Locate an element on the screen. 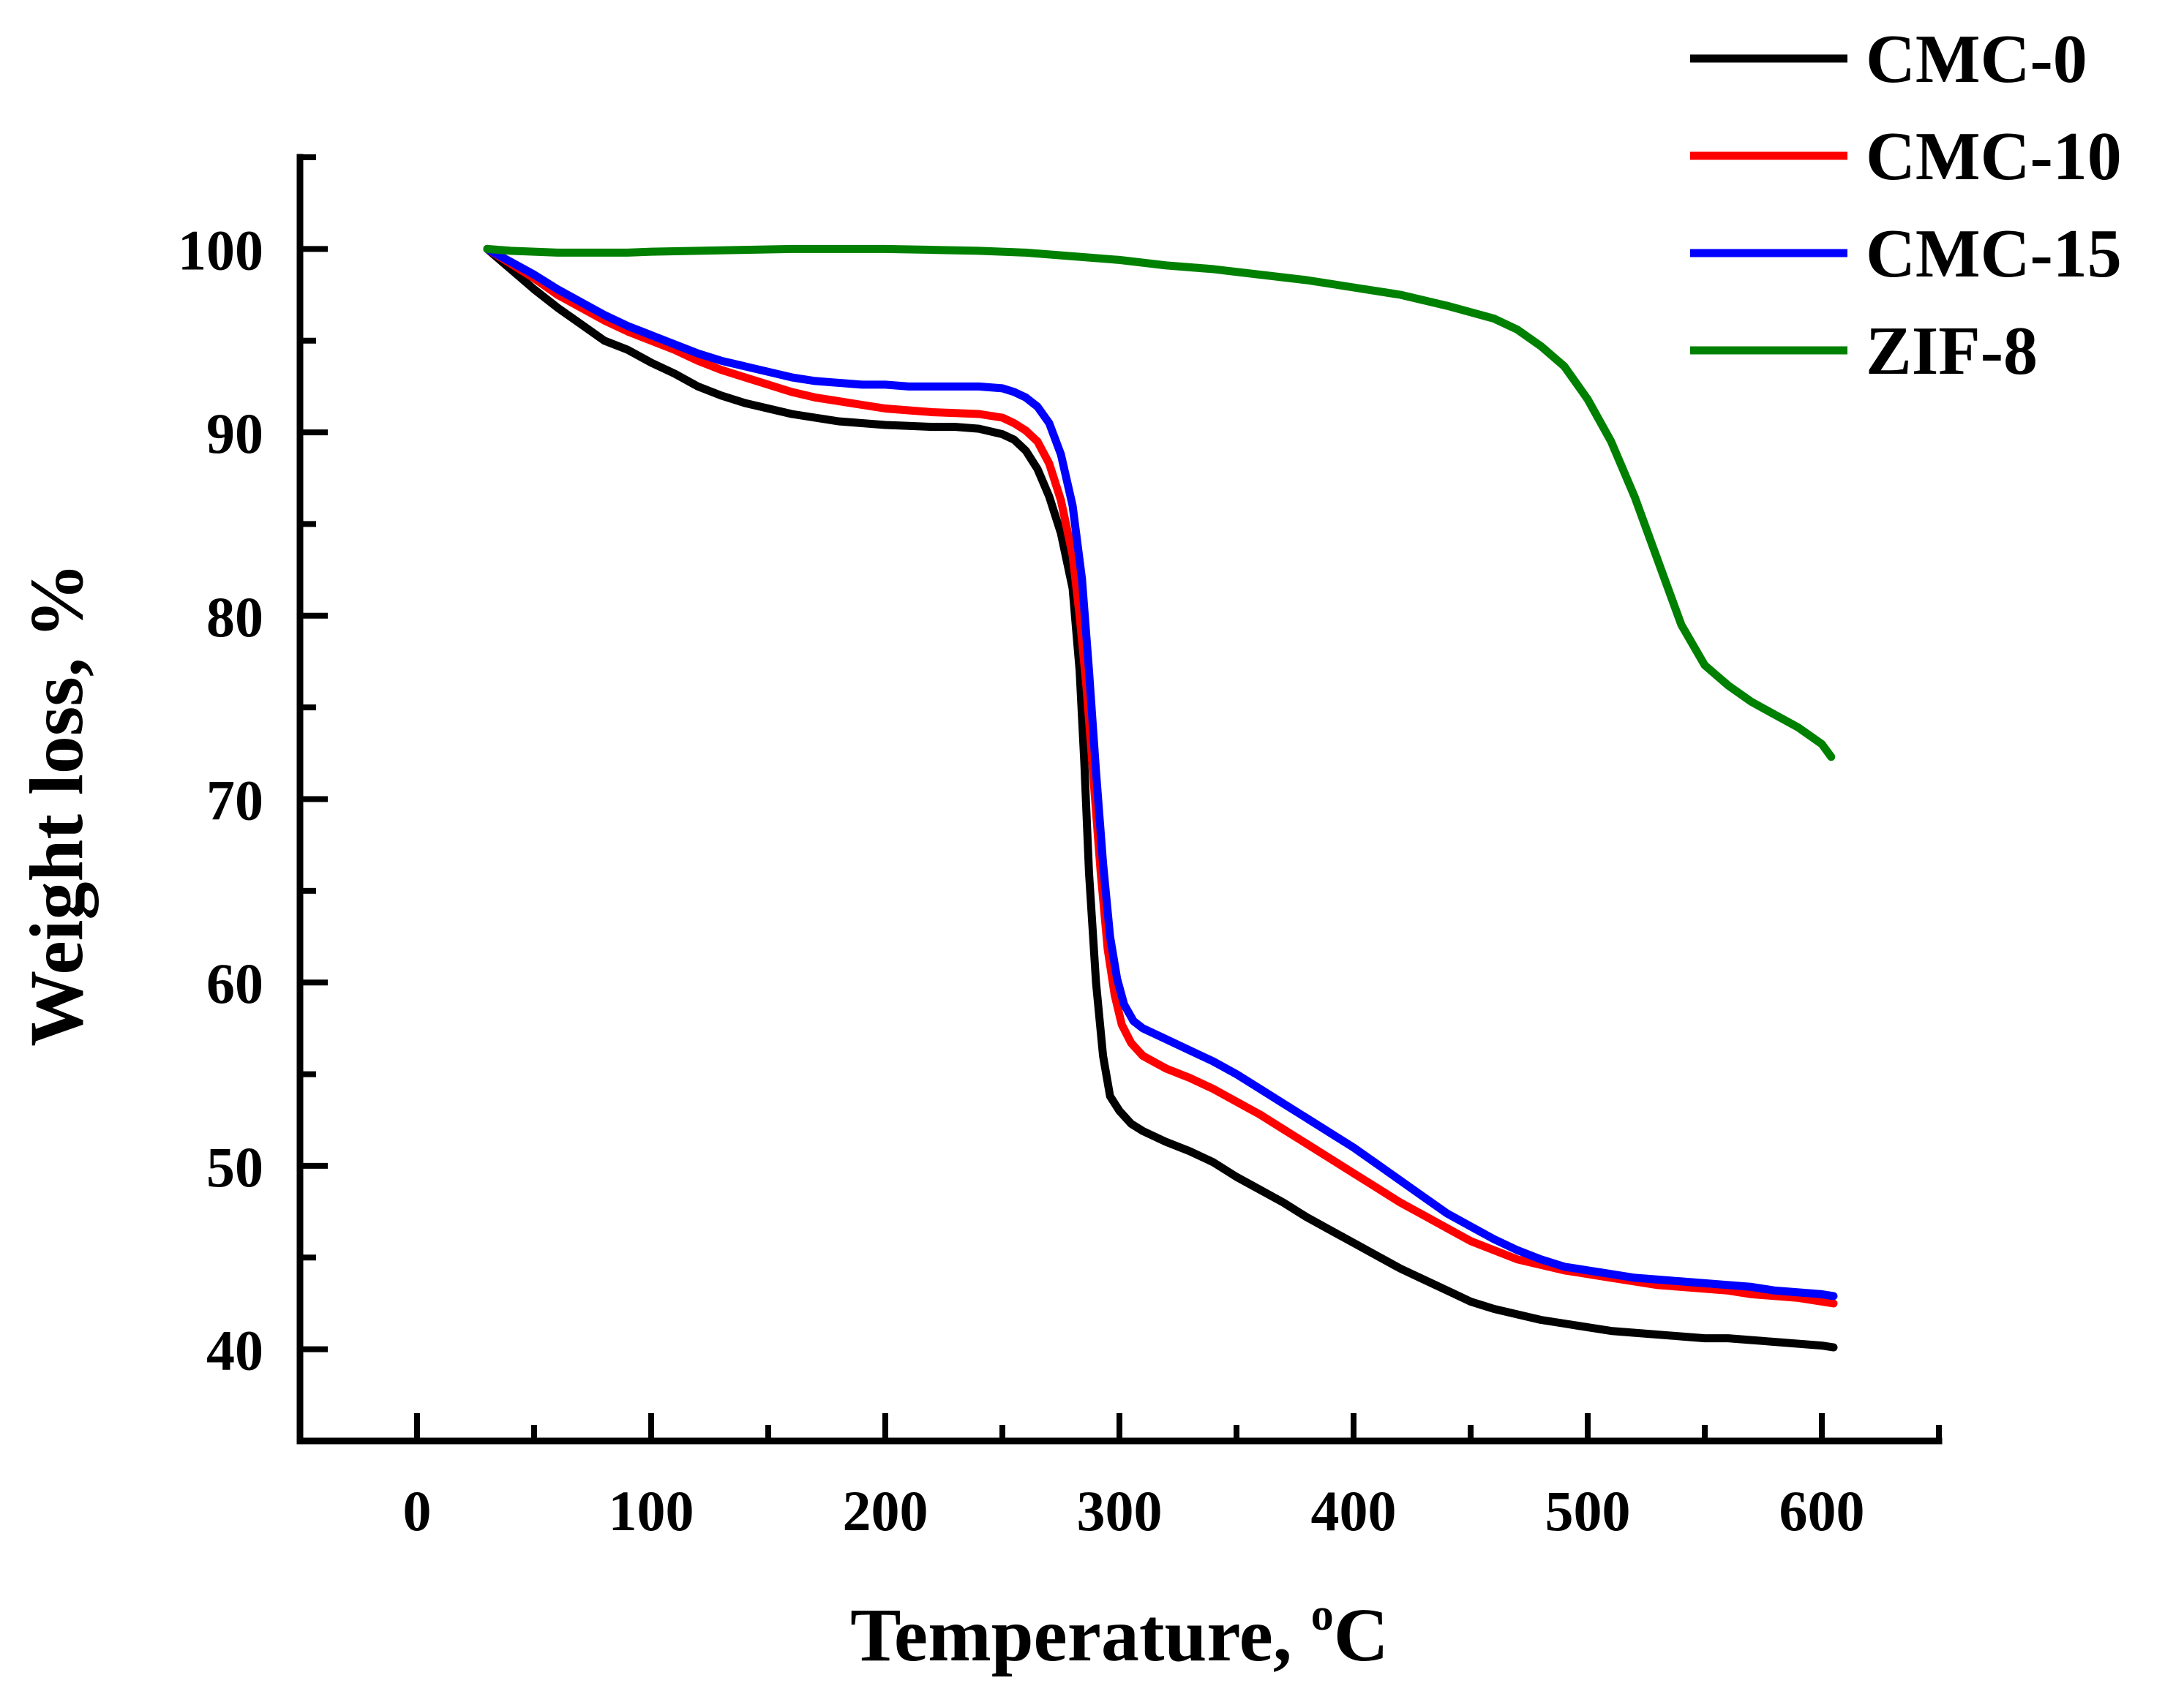  x-tick-labels: 0 100 200 300 400 500 600 is located at coordinates (1134, 1511).